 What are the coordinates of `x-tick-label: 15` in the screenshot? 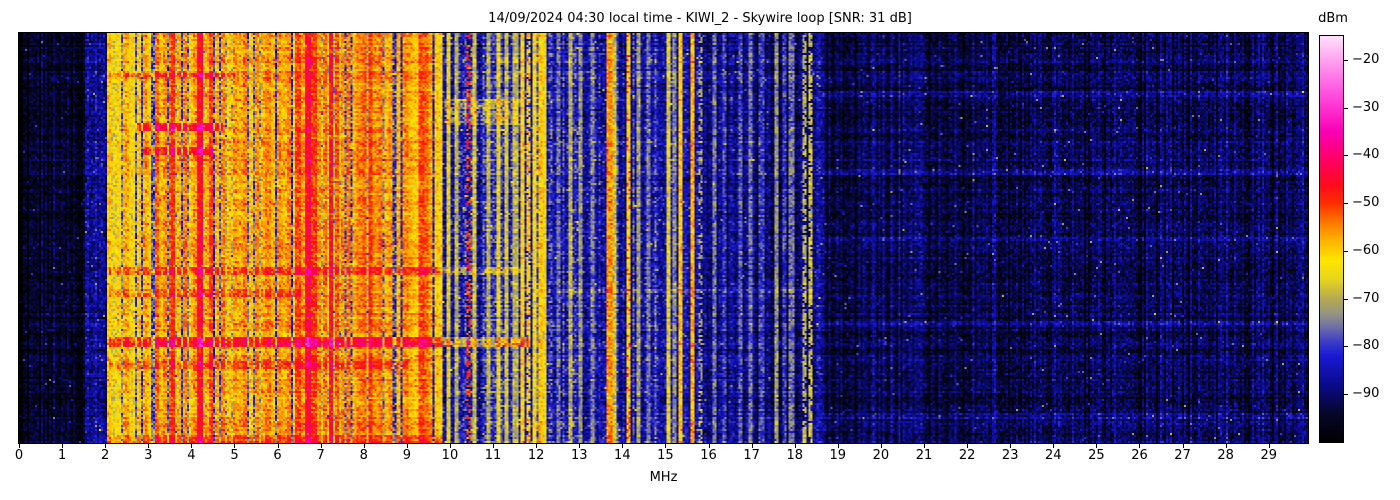 It's located at (665, 455).